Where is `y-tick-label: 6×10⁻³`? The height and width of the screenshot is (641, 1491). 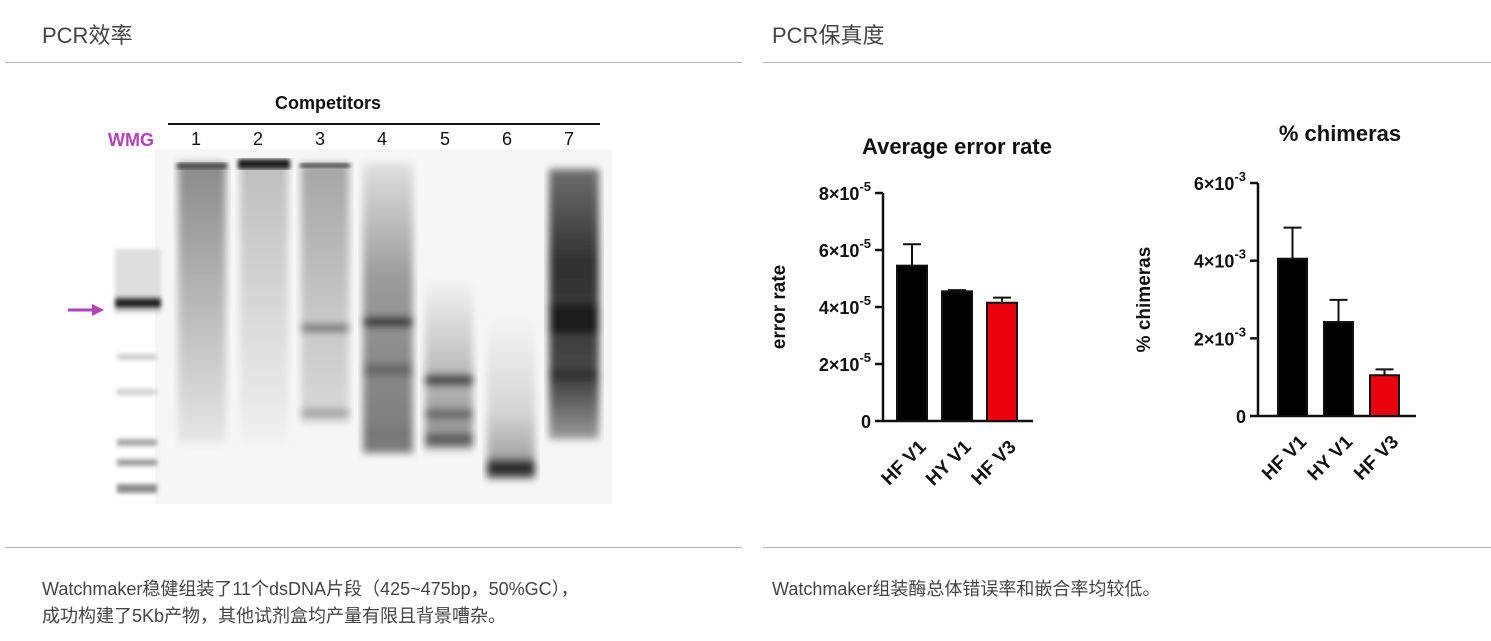 y-tick-label: 6×10⁻³ is located at coordinates (1220, 181).